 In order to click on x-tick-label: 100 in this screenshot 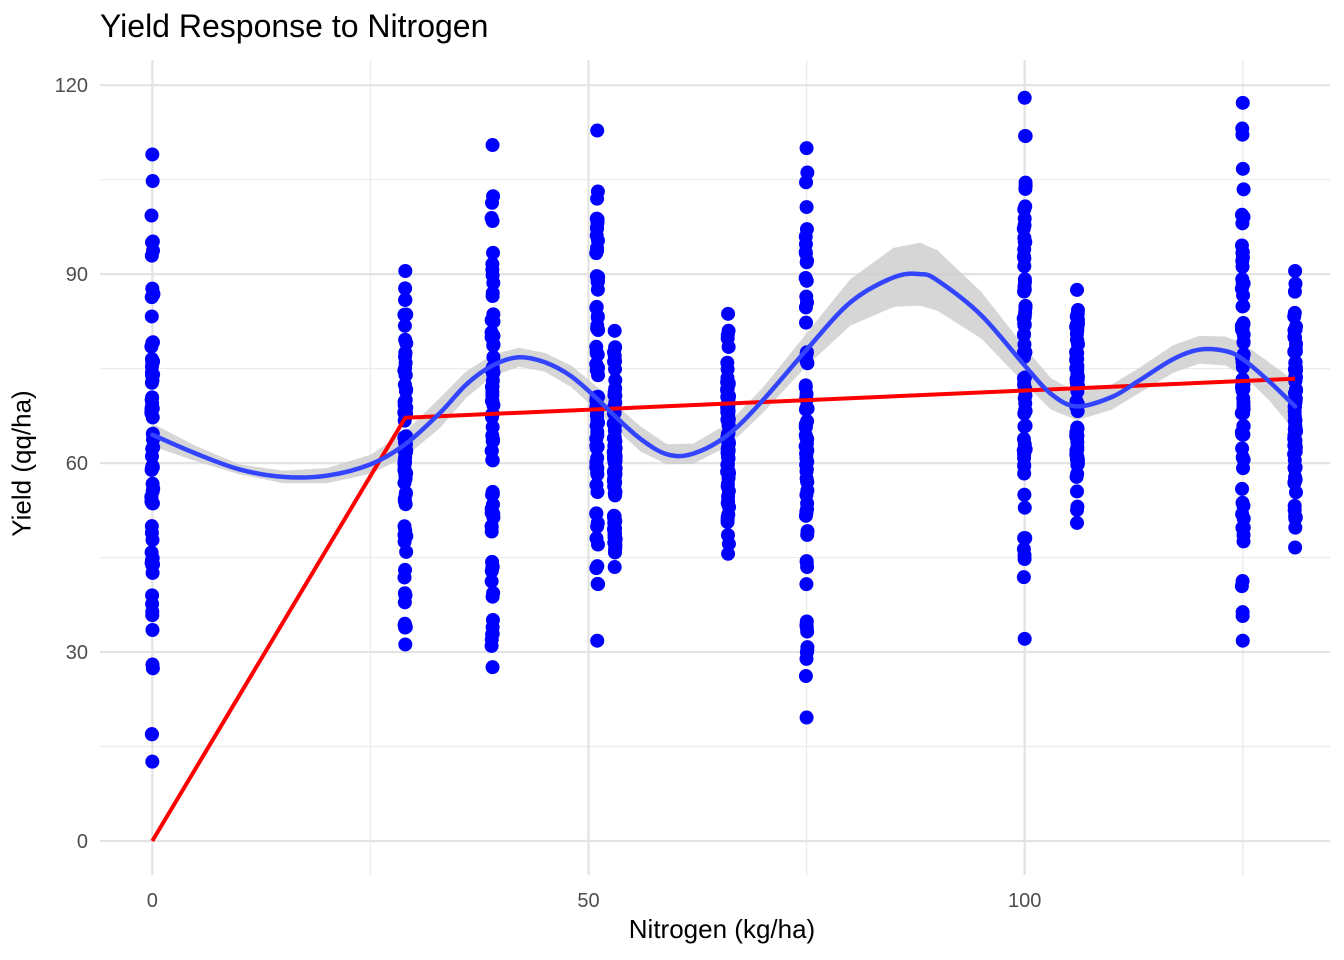, I will do `click(1024, 901)`.